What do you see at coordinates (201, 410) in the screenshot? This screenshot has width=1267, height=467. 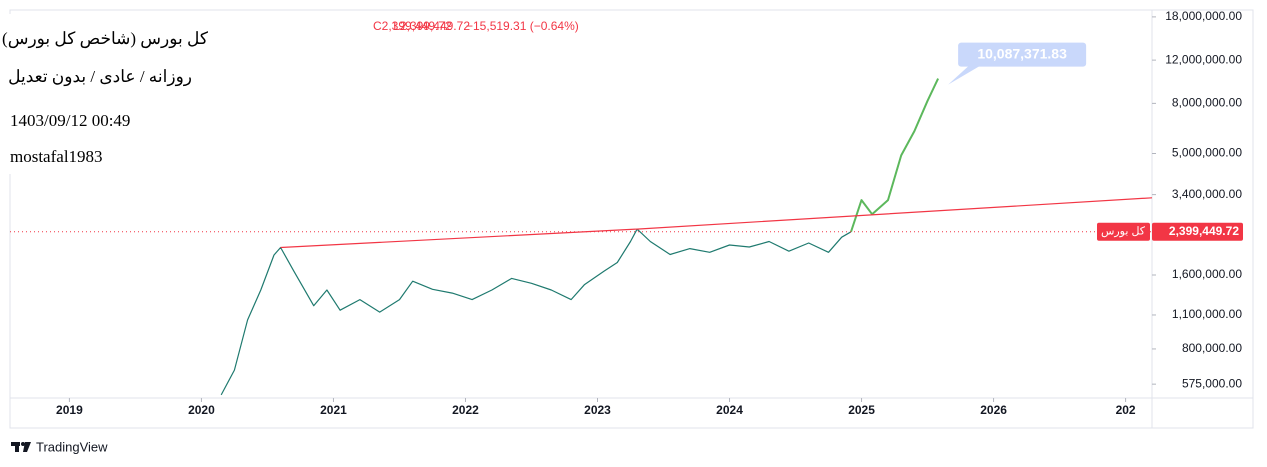 I see `x-tick-label: 2020` at bounding box center [201, 410].